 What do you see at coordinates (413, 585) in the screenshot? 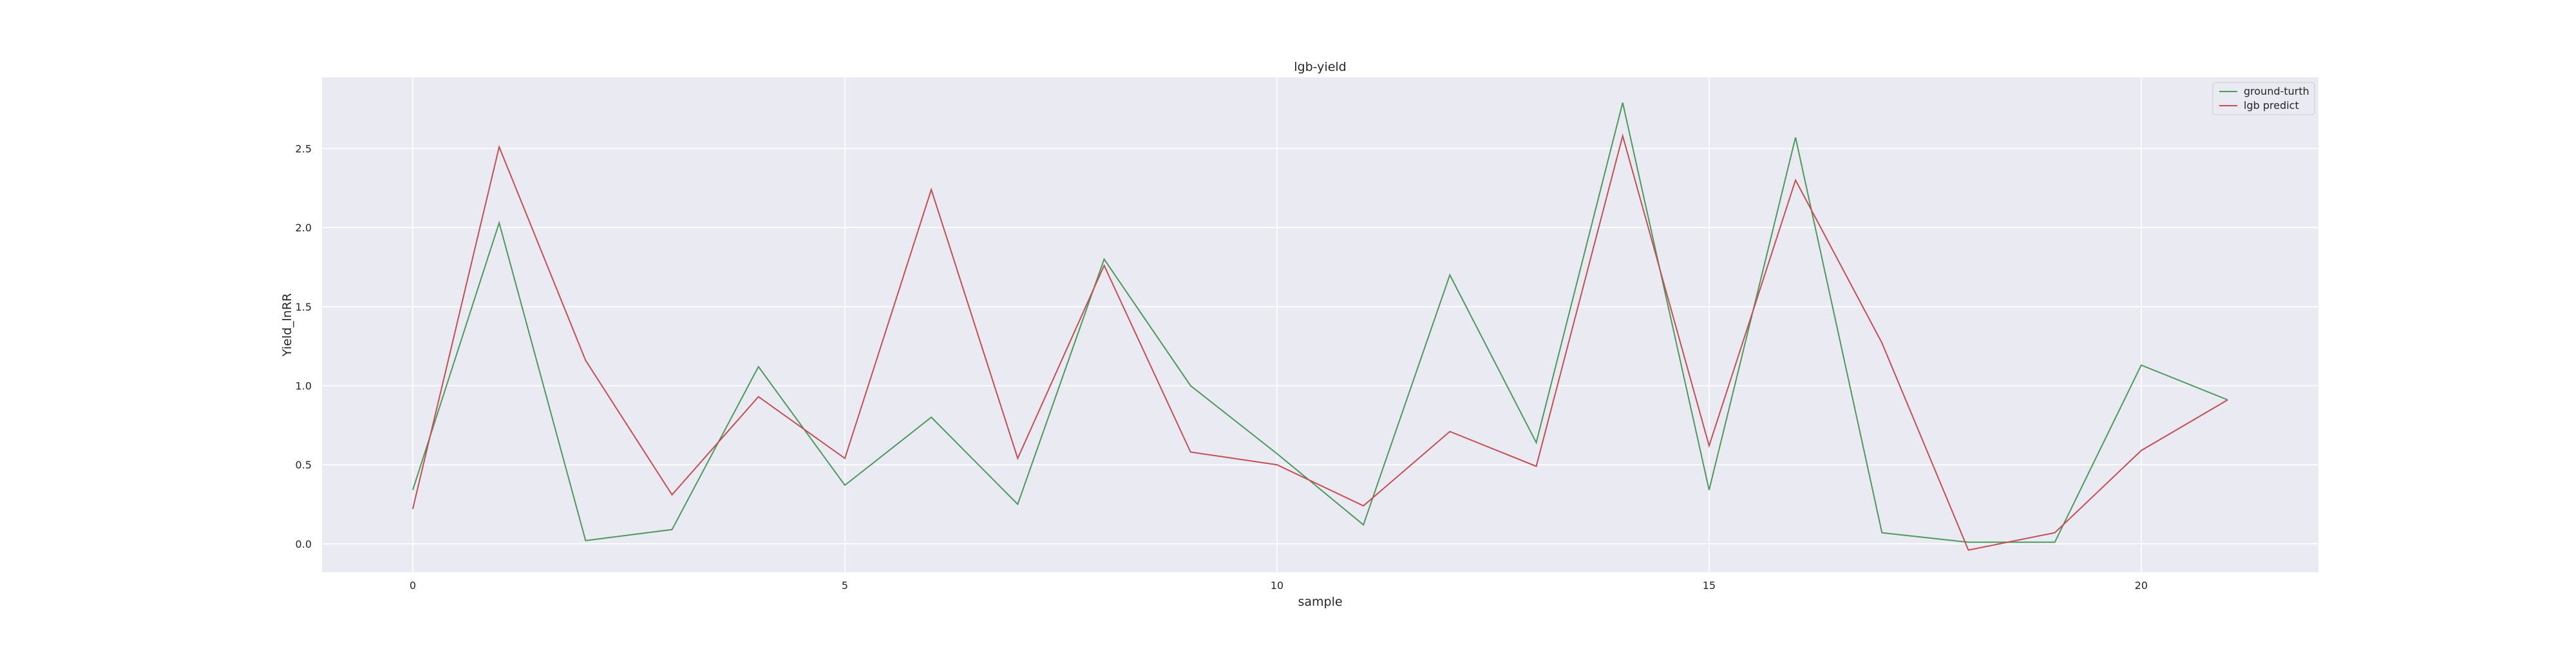
I see `x-tick-label: 0` at bounding box center [413, 585].